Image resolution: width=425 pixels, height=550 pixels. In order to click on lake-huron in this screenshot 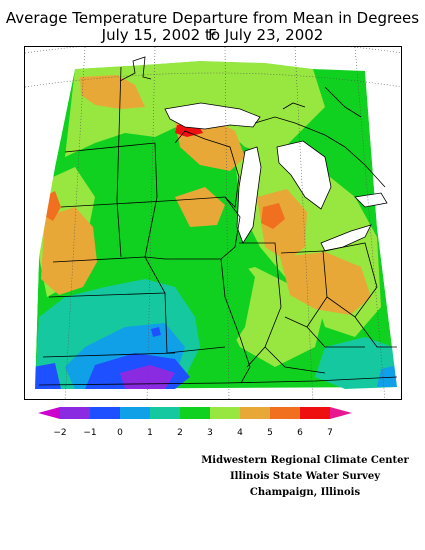, I will do `click(304, 175)`.